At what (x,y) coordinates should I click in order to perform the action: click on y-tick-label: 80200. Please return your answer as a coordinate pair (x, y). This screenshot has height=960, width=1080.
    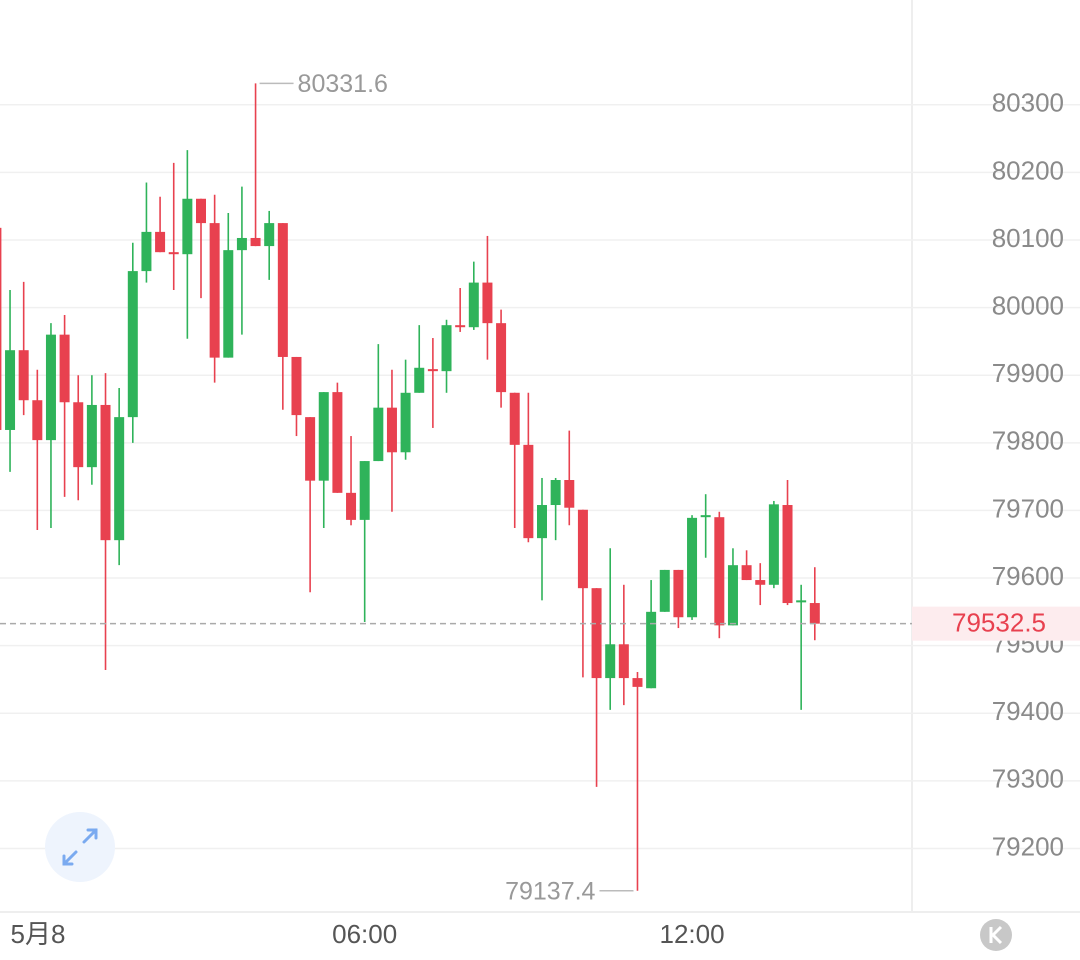
    Looking at the image, I should click on (1028, 170).